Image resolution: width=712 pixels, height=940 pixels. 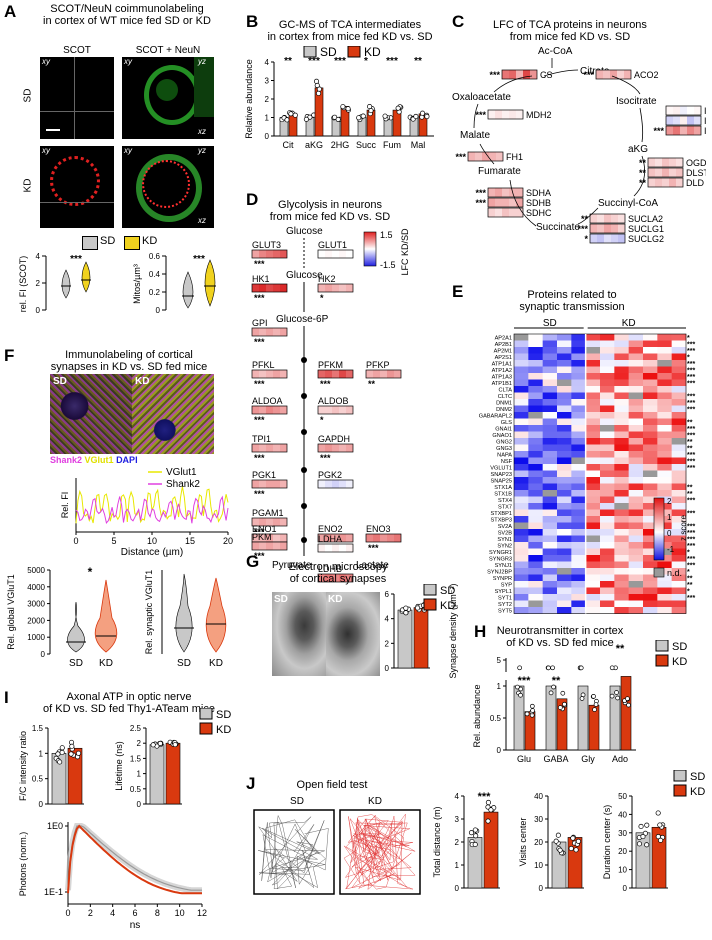 What do you see at coordinates (507, 462) in the screenshot?
I see `gene-label: NSF` at bounding box center [507, 462].